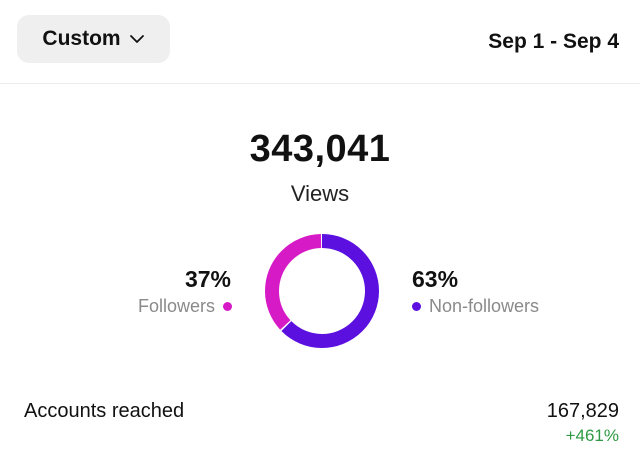 This screenshot has height=455, width=640. What do you see at coordinates (104, 411) in the screenshot?
I see `accounts-reached-label: Accounts reached` at bounding box center [104, 411].